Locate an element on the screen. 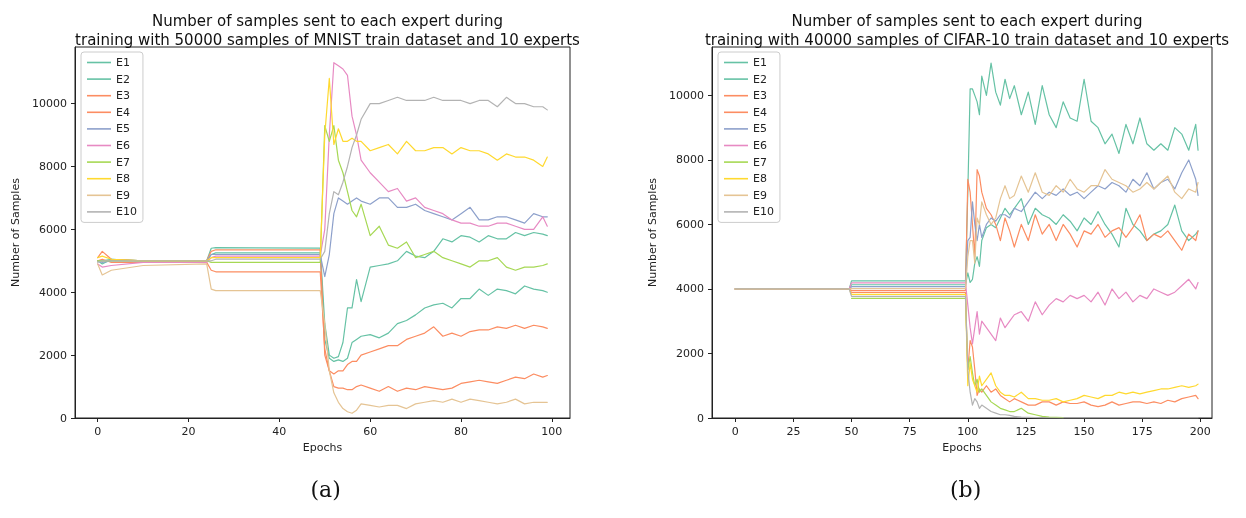 The height and width of the screenshot is (518, 1246). chart-title: Number of samples sent to each expert during training with 40000 samples of CIFAR-10 train dataset and 10 experts is located at coordinates (967, 30).